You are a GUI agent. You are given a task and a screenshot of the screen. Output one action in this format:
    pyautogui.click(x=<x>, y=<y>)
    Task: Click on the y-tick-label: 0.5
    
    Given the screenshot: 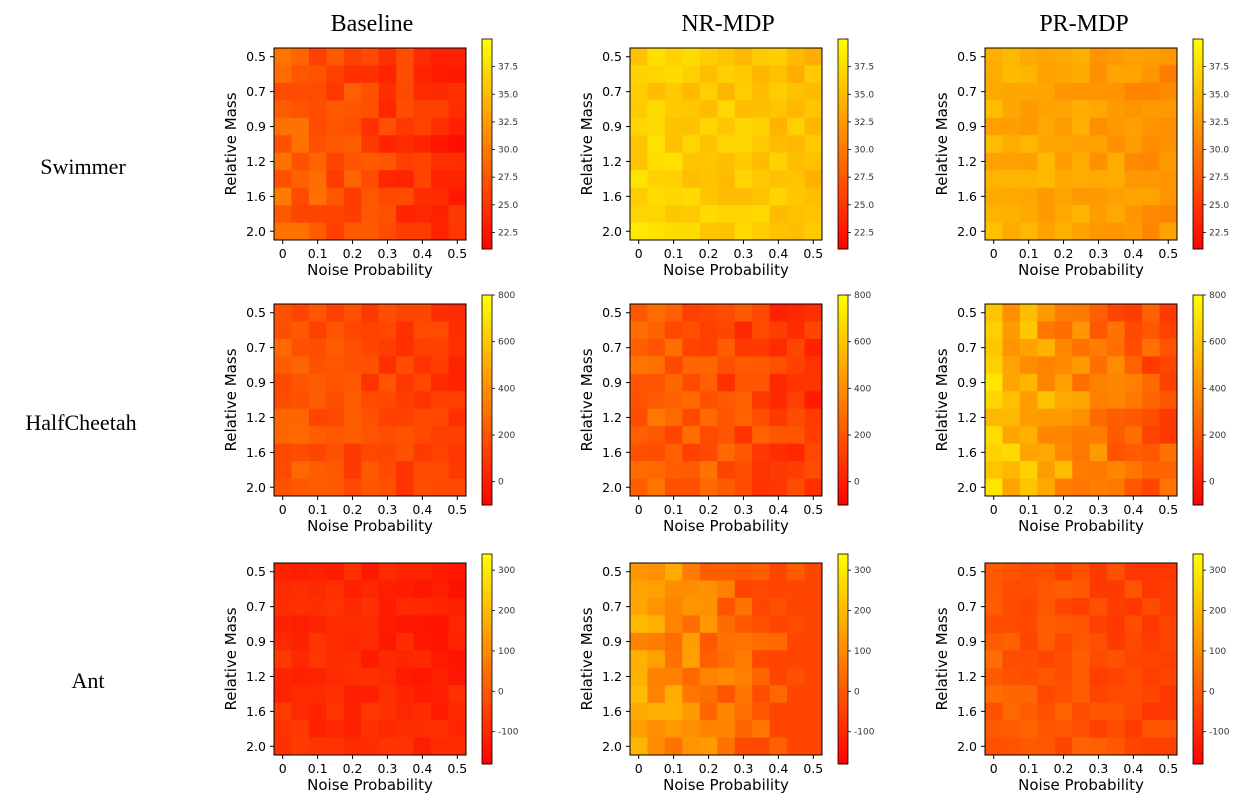 What is the action you would take?
    pyautogui.click(x=967, y=56)
    